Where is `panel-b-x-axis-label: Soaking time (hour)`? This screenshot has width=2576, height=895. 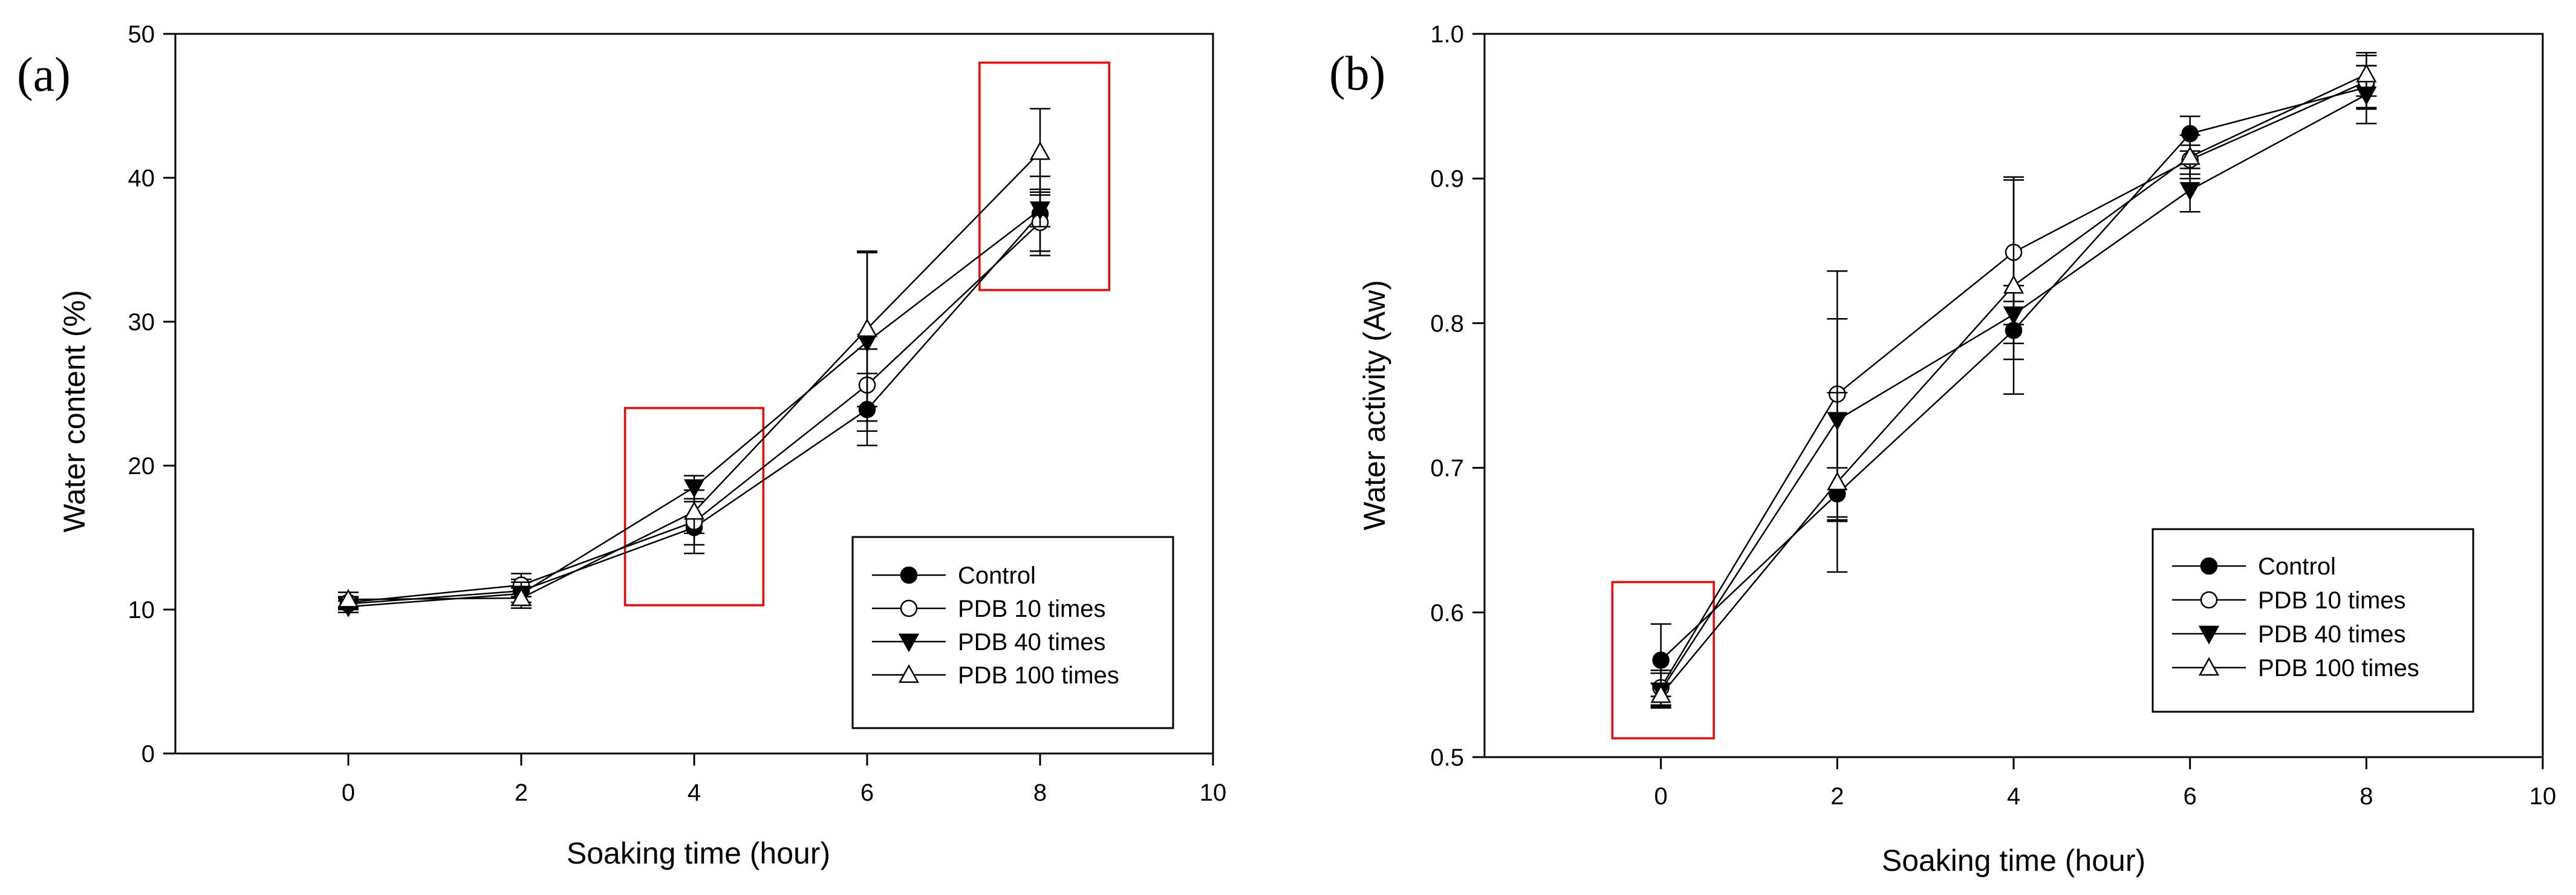 panel-b-x-axis-label: Soaking time (hour) is located at coordinates (2013, 860).